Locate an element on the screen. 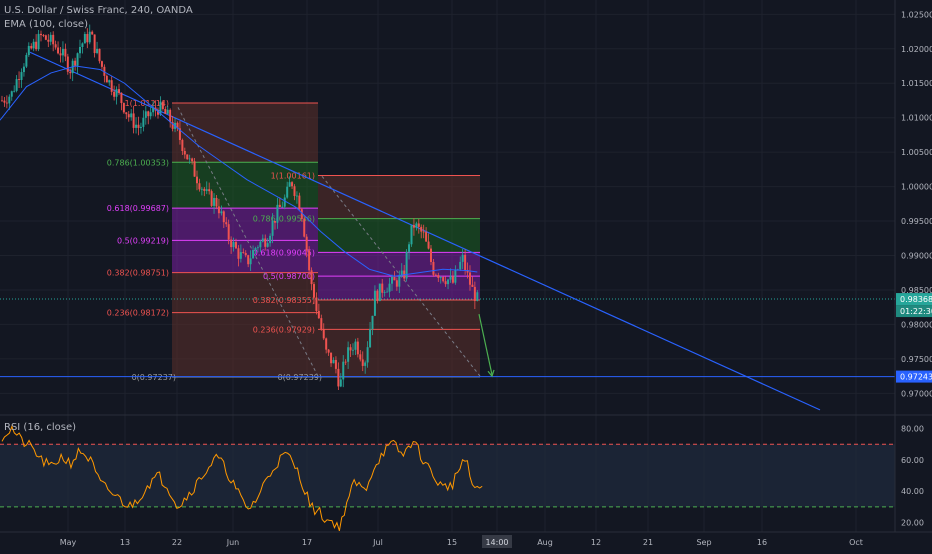 Image resolution: width=932 pixels, height=554 pixels. fib-left-level-label: 1(1.01214) is located at coordinates (147, 103).